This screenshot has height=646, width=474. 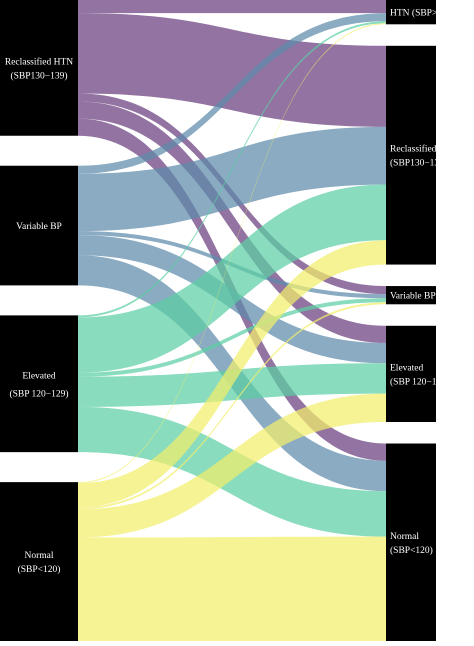 What do you see at coordinates (38, 75) in the screenshot?
I see `left-node-label: (SBP130−139)` at bounding box center [38, 75].